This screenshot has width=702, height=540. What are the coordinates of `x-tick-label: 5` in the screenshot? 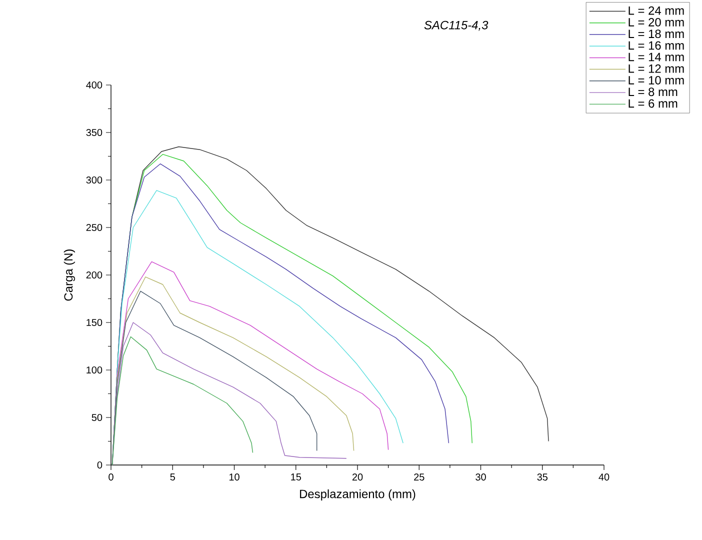 It's located at (172, 477).